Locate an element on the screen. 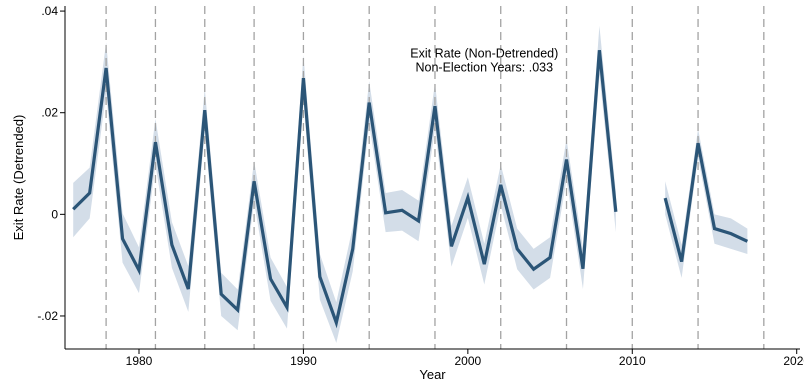 The width and height of the screenshot is (804, 381). annotation-line-1: Exit Rate (Non-Detrended) is located at coordinates (484, 53).